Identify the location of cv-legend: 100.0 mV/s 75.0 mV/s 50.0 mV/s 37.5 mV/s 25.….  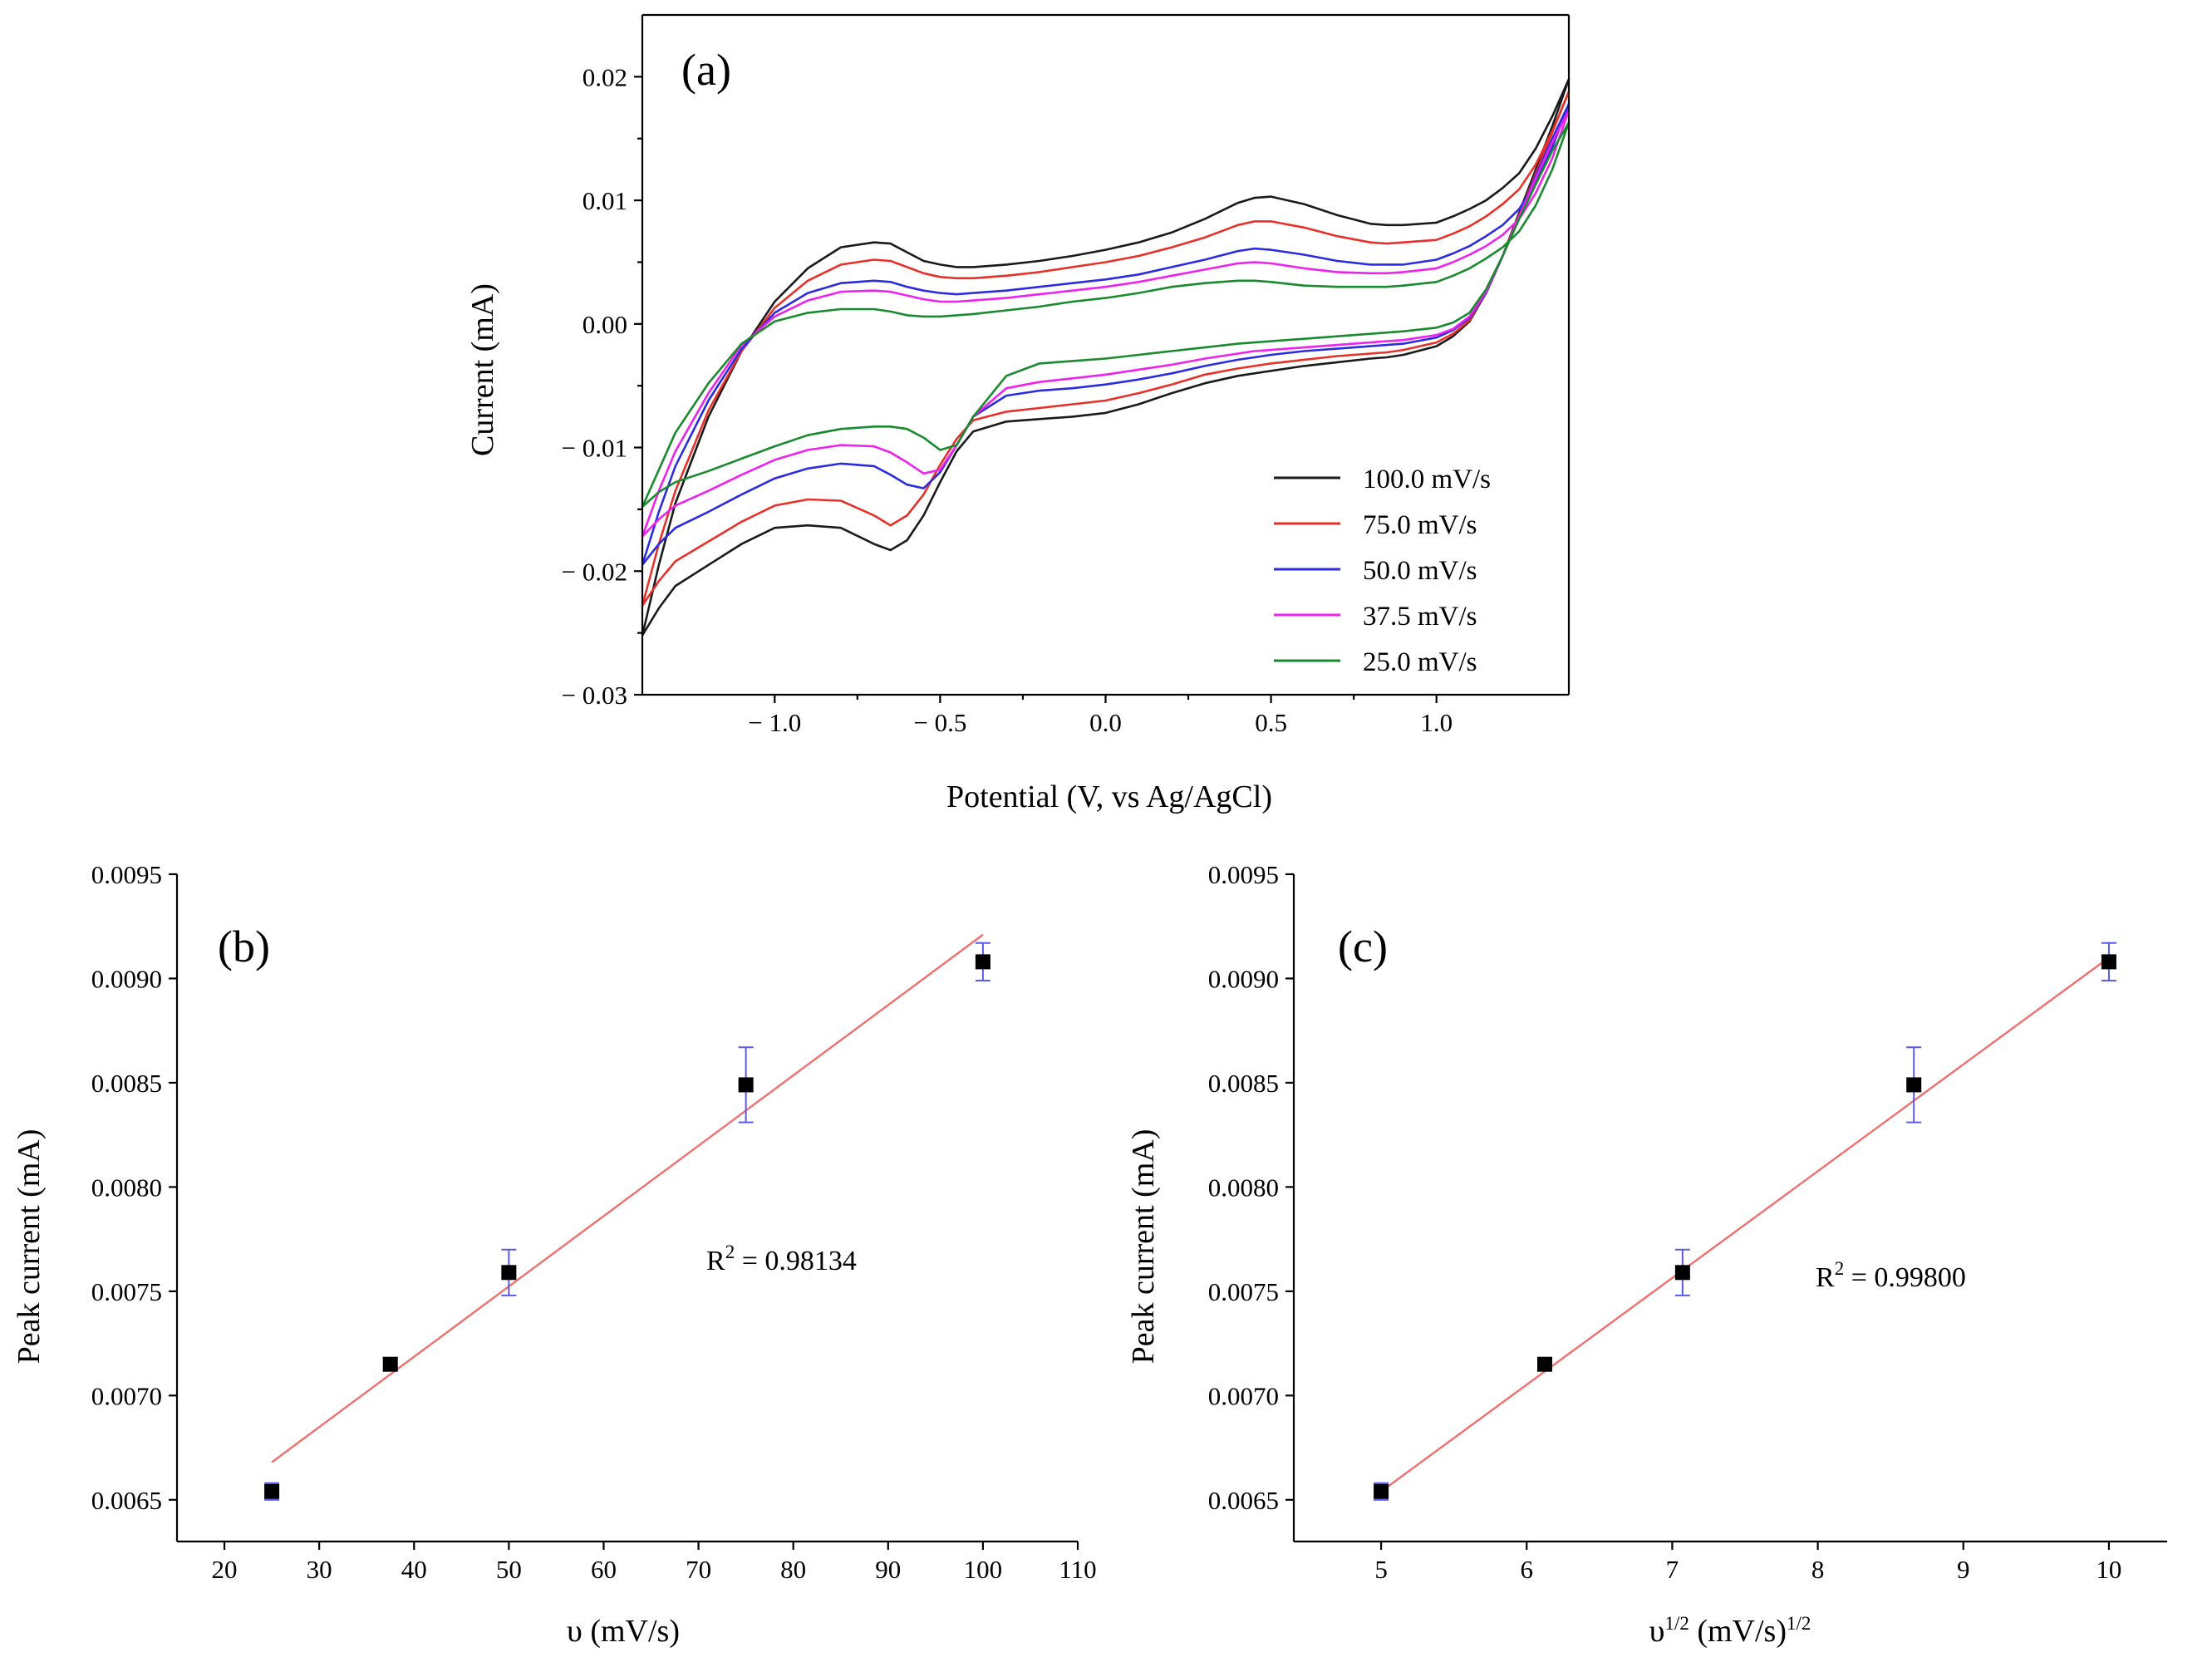
(1383, 571).